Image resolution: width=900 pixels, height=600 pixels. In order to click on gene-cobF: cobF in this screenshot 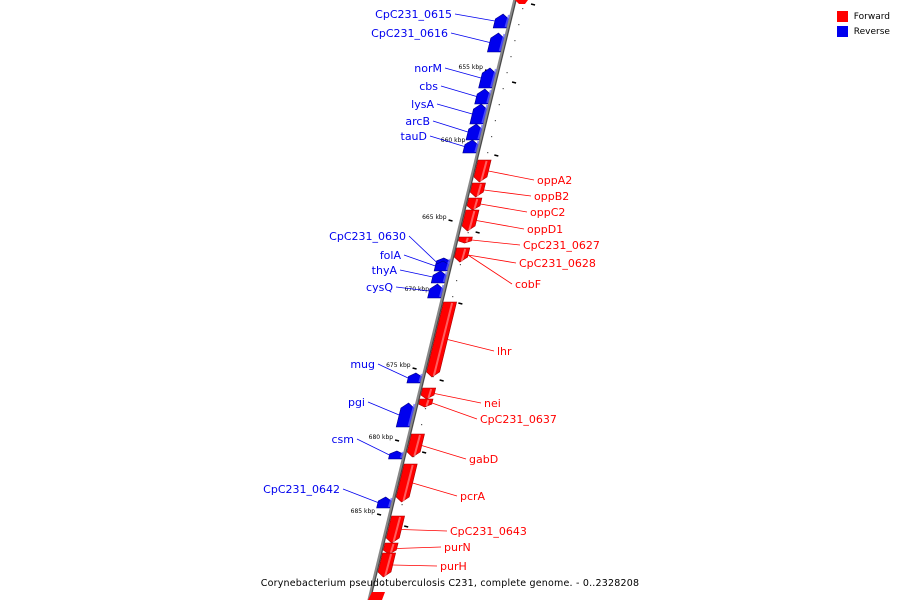, I will do `click(498, 269)`.